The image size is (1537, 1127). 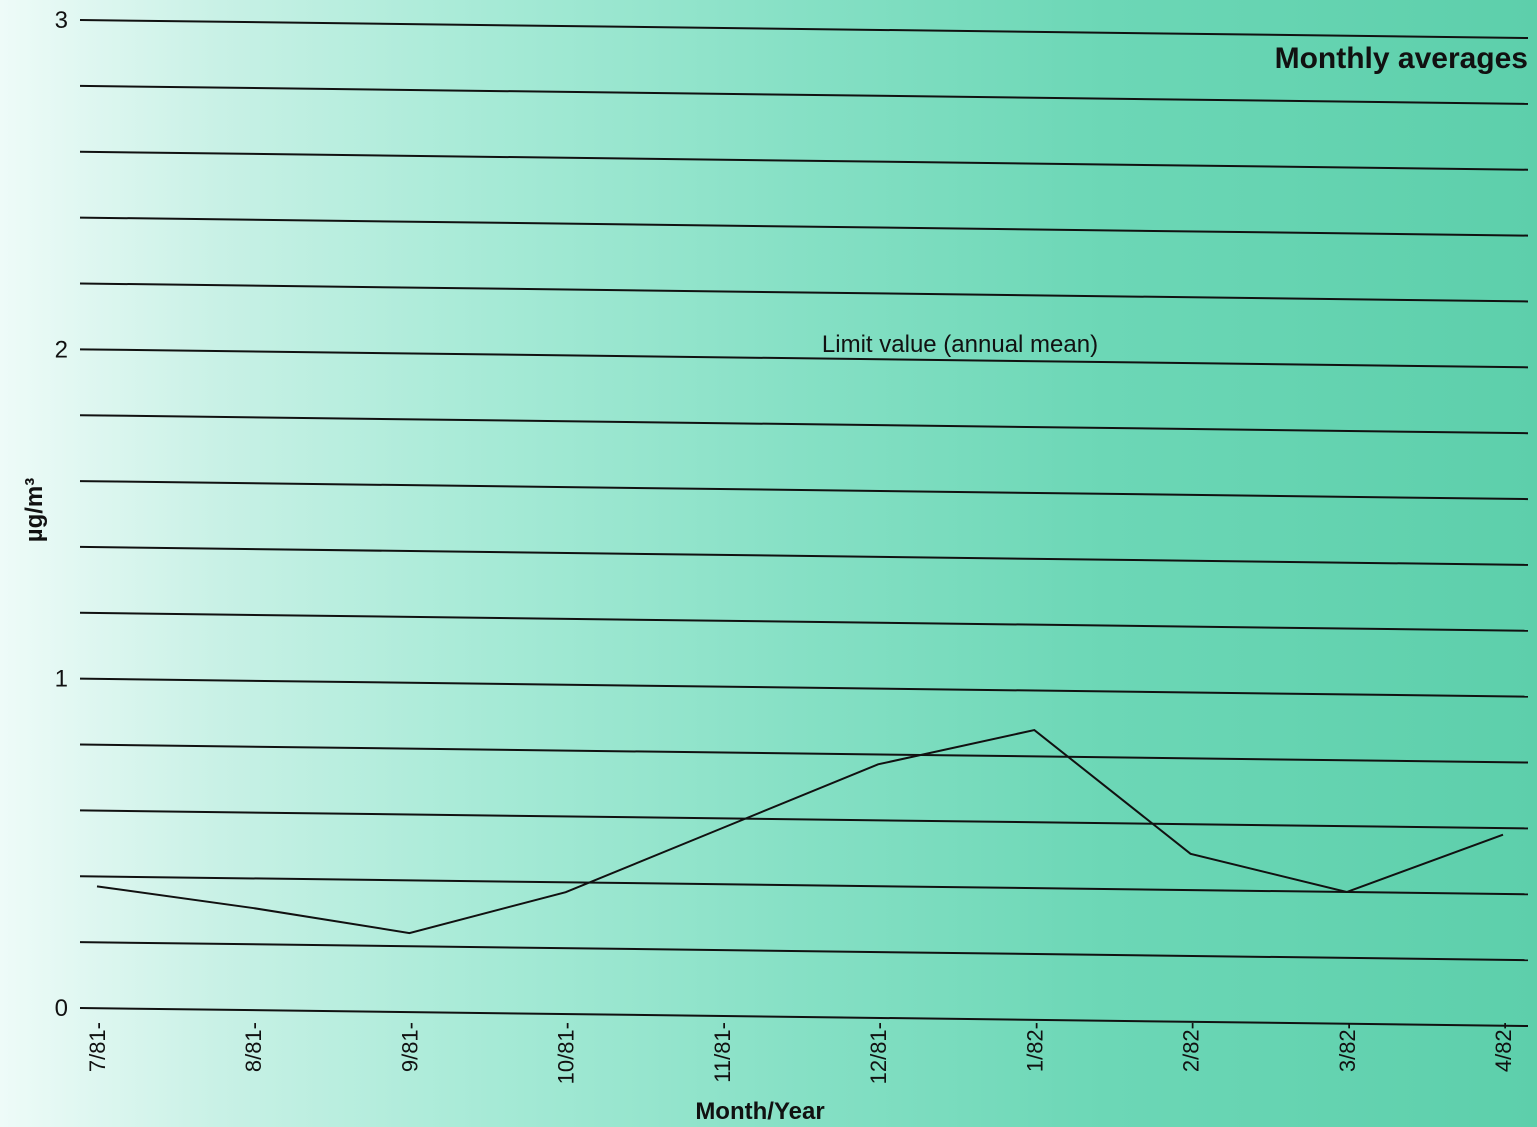 What do you see at coordinates (61, 1008) in the screenshot?
I see `y-tick-label: 0` at bounding box center [61, 1008].